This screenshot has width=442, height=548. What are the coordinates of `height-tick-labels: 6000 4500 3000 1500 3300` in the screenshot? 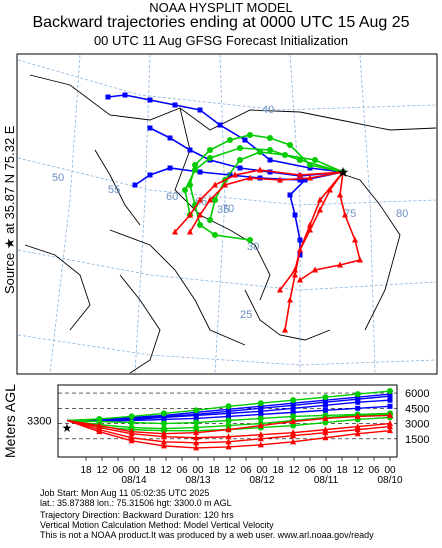 It's located at (228, 417).